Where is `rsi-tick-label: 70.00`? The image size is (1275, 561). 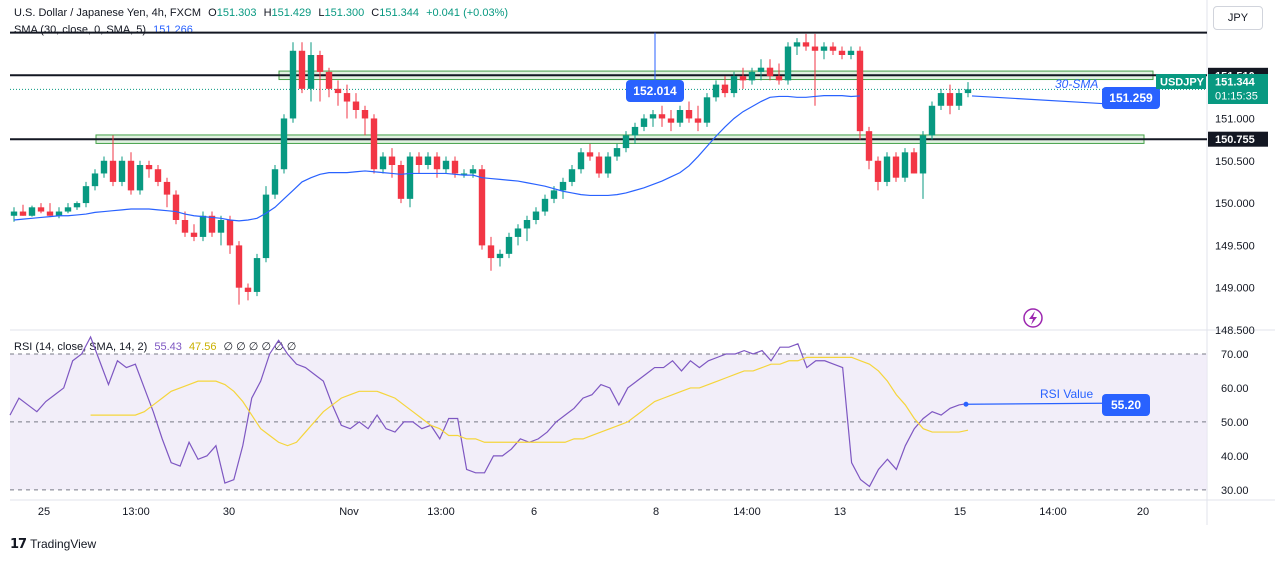 rsi-tick-label: 70.00 is located at coordinates (1235, 355).